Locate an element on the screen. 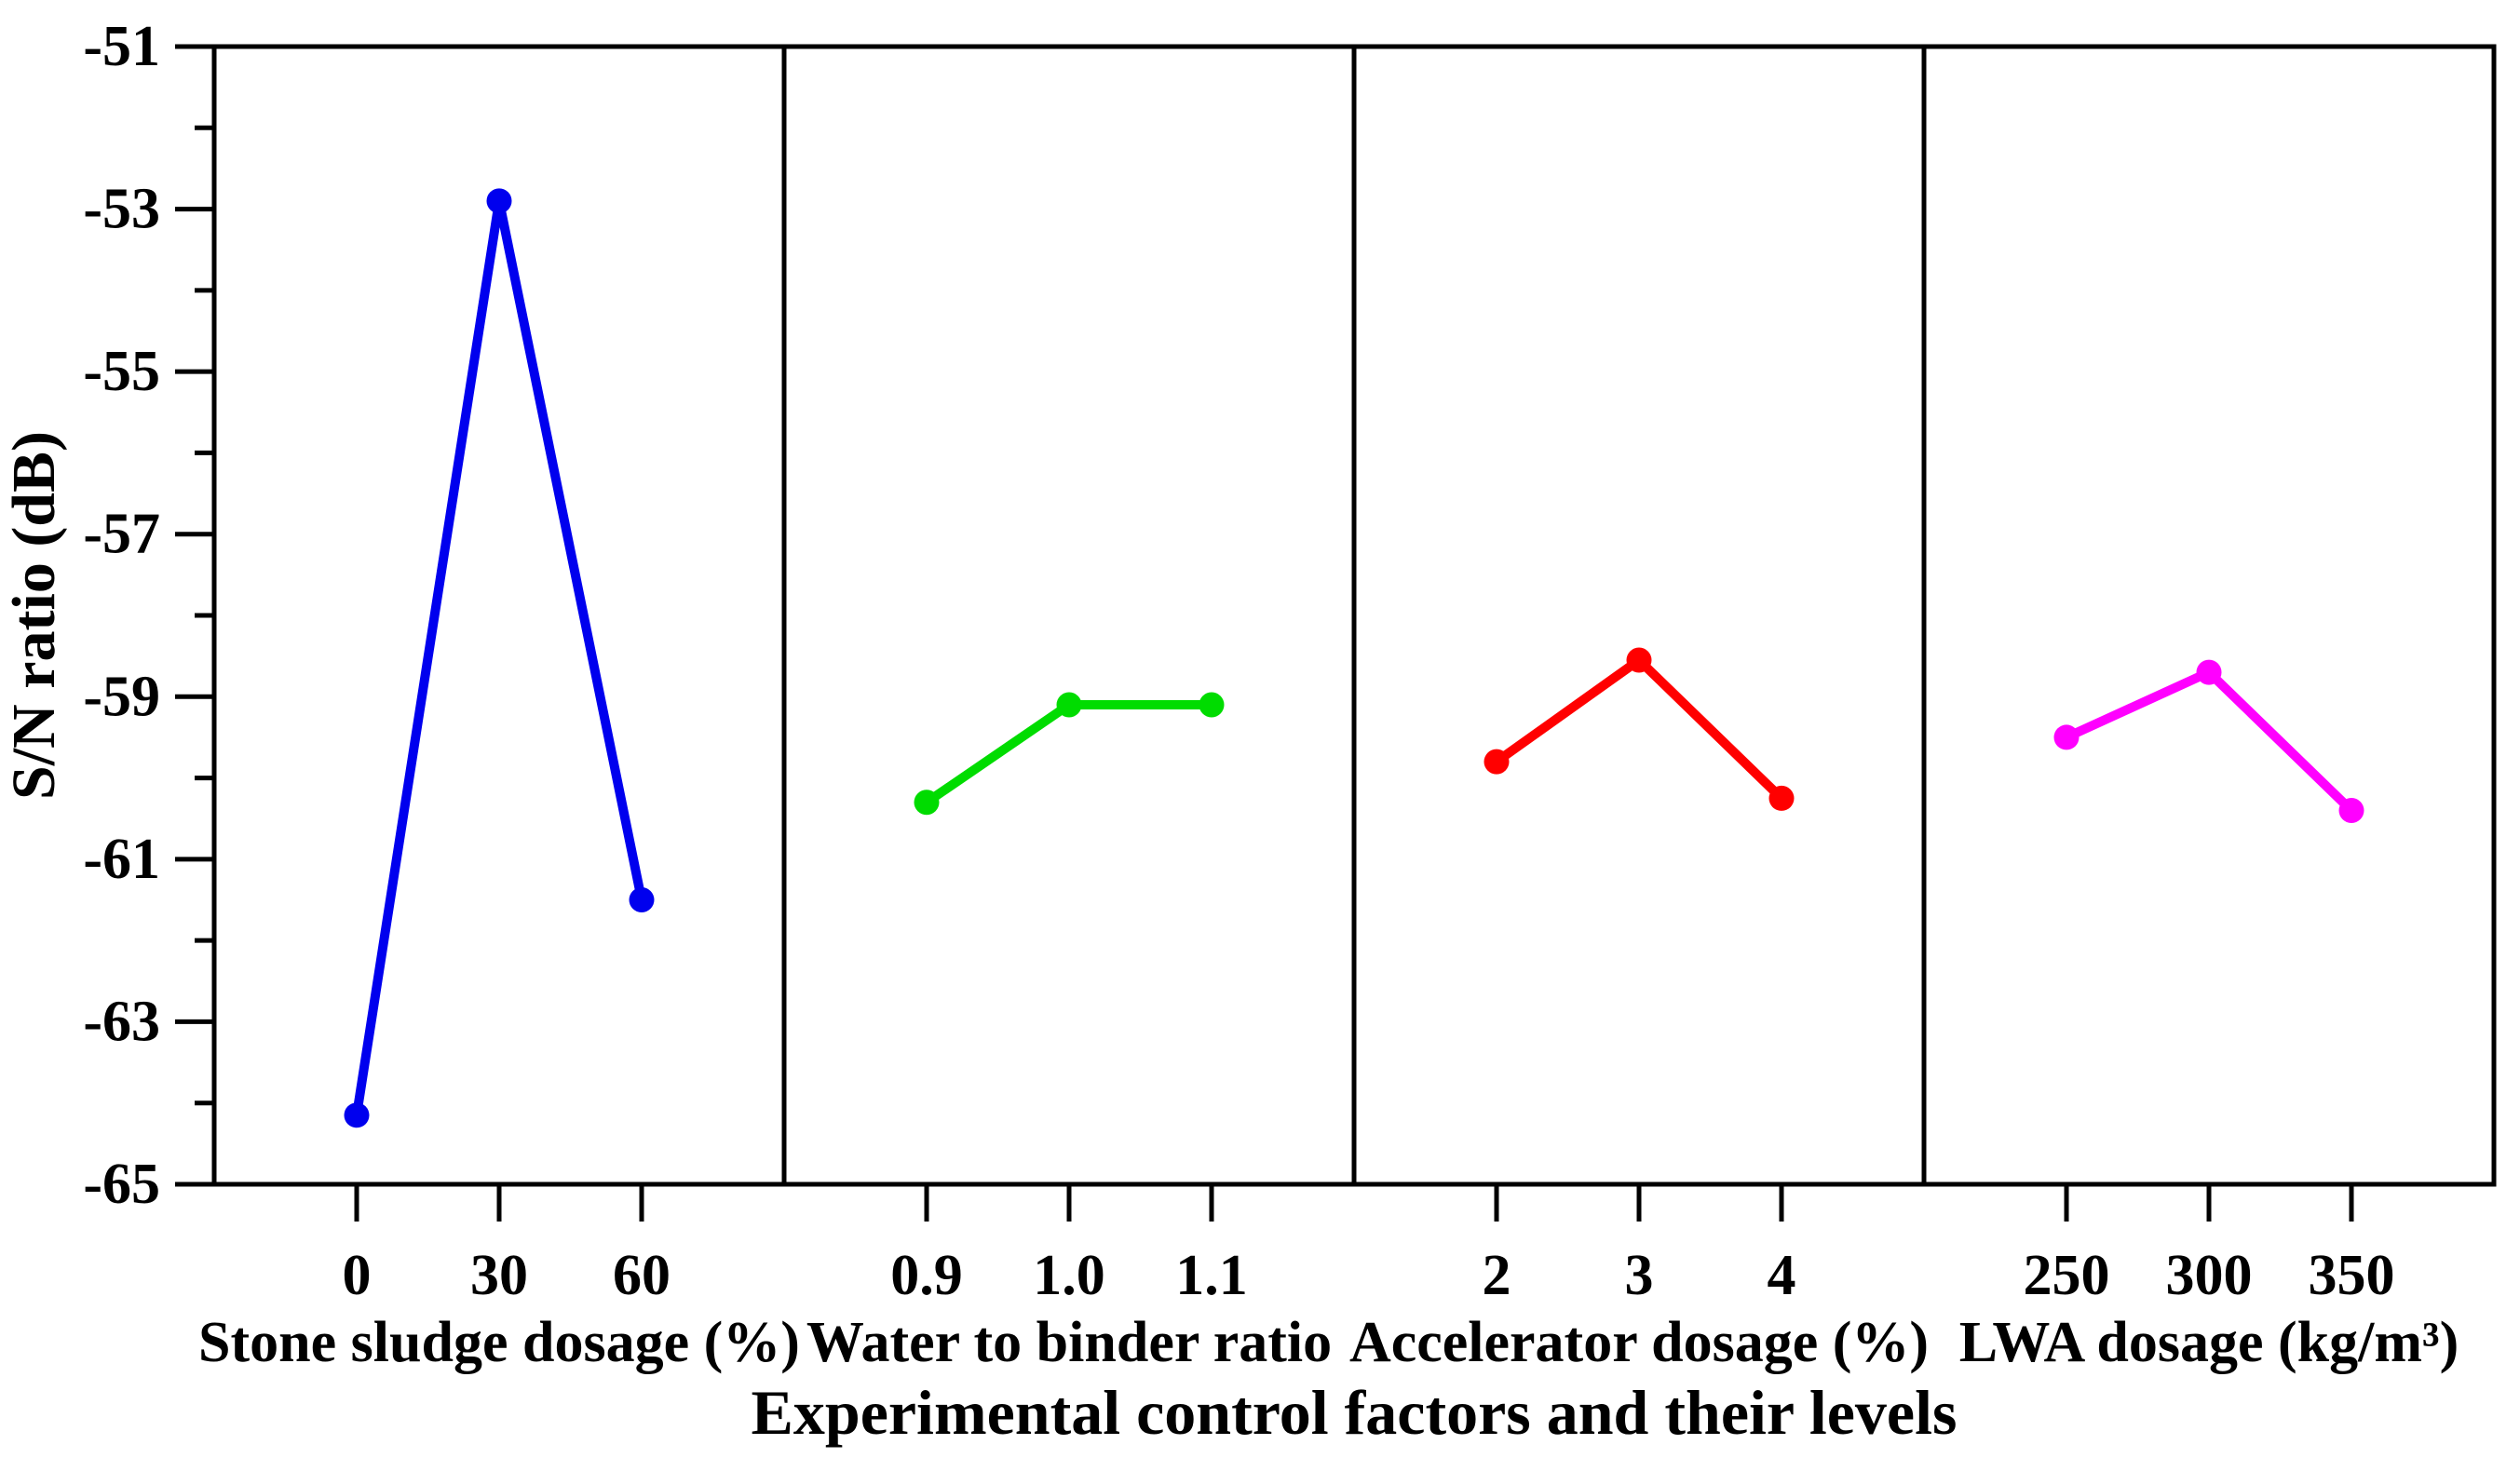 The height and width of the screenshot is (1458, 2520). x-tick-label: 1.0 is located at coordinates (1069, 1275).